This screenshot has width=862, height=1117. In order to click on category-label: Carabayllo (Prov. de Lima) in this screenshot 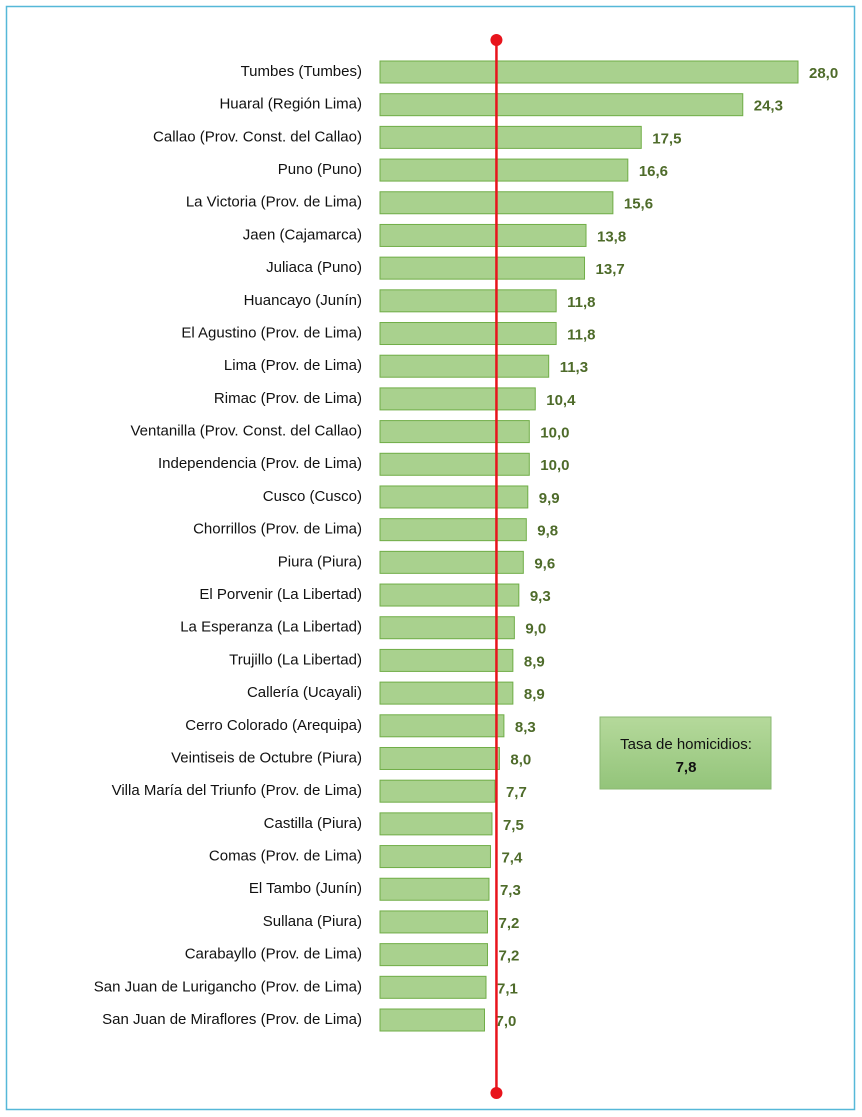, I will do `click(273, 954)`.